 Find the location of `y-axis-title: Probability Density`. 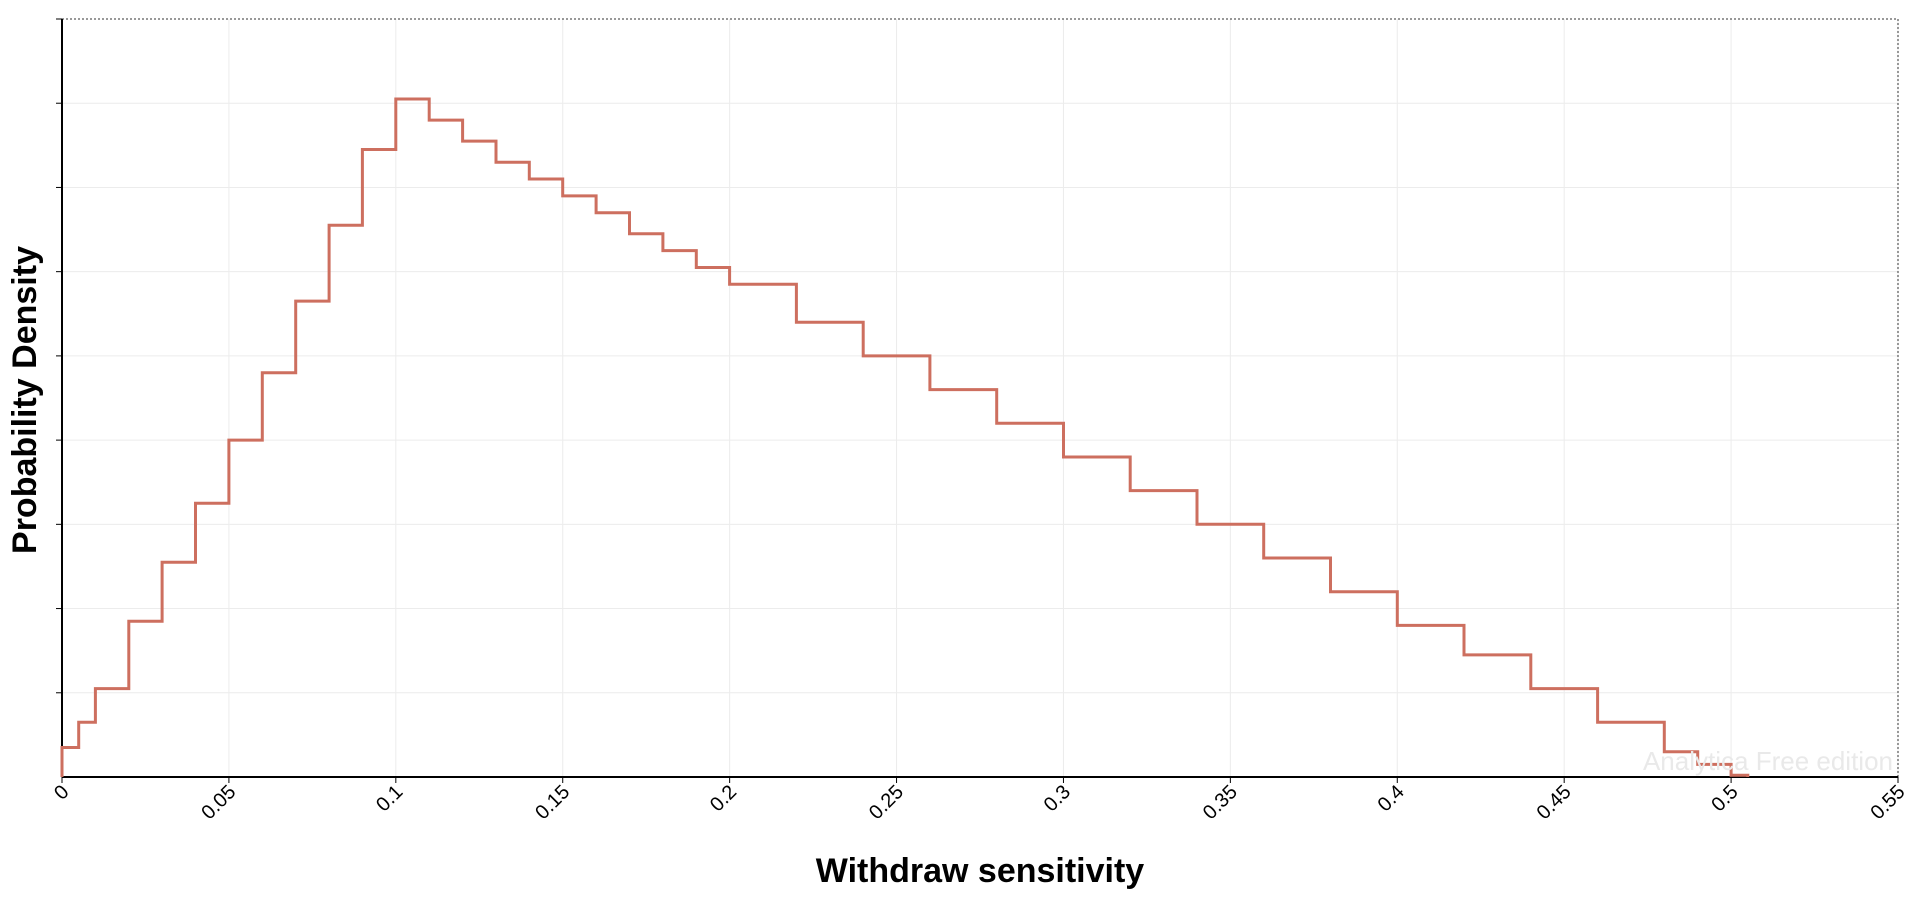

y-axis-title: Probability Density is located at coordinates (25, 400).